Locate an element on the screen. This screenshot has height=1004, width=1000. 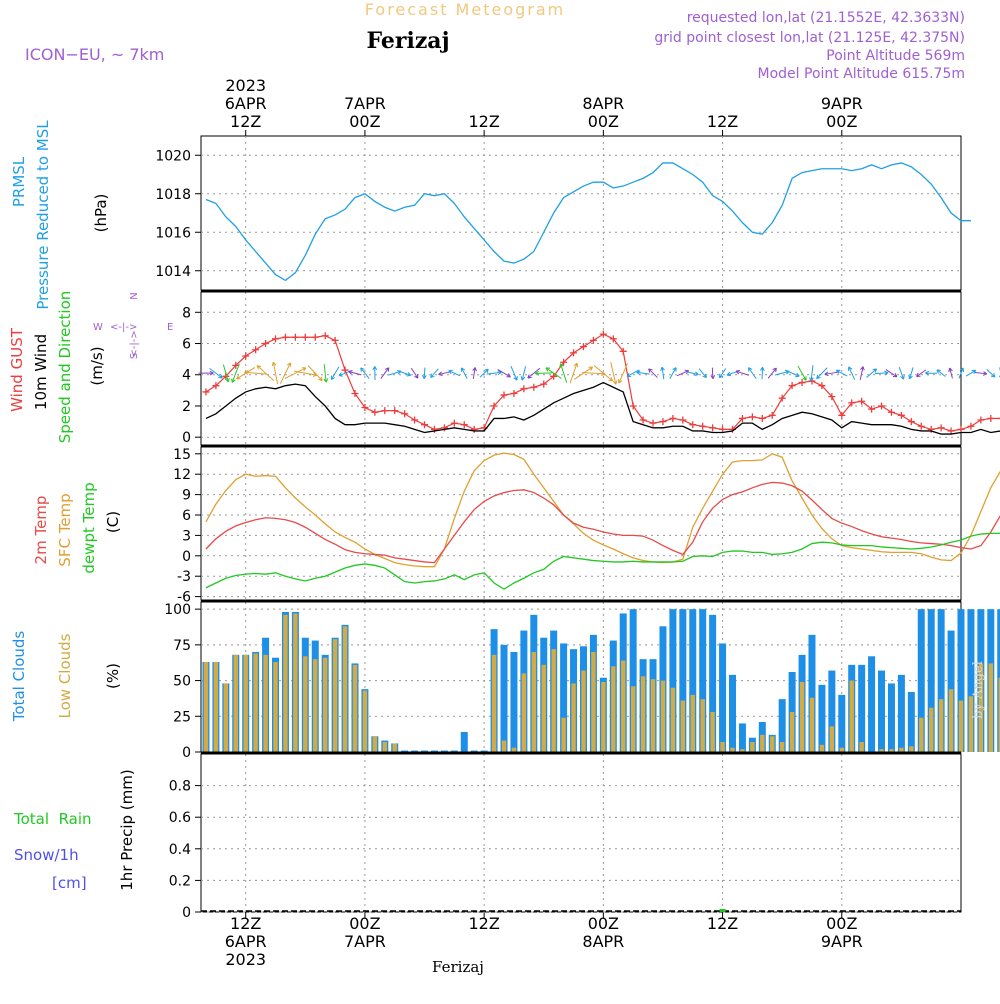
y-tick-label: 1018 is located at coordinates (173, 195).